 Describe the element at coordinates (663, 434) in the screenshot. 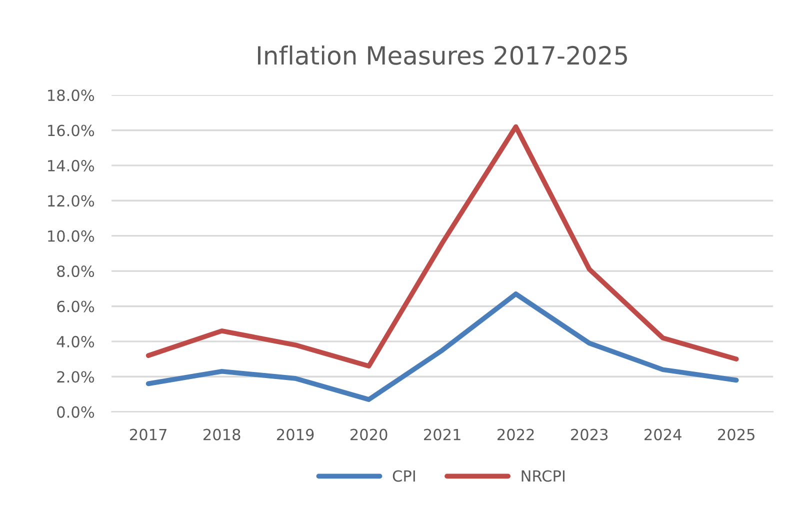

I see `x-tick-label: 2024` at that location.